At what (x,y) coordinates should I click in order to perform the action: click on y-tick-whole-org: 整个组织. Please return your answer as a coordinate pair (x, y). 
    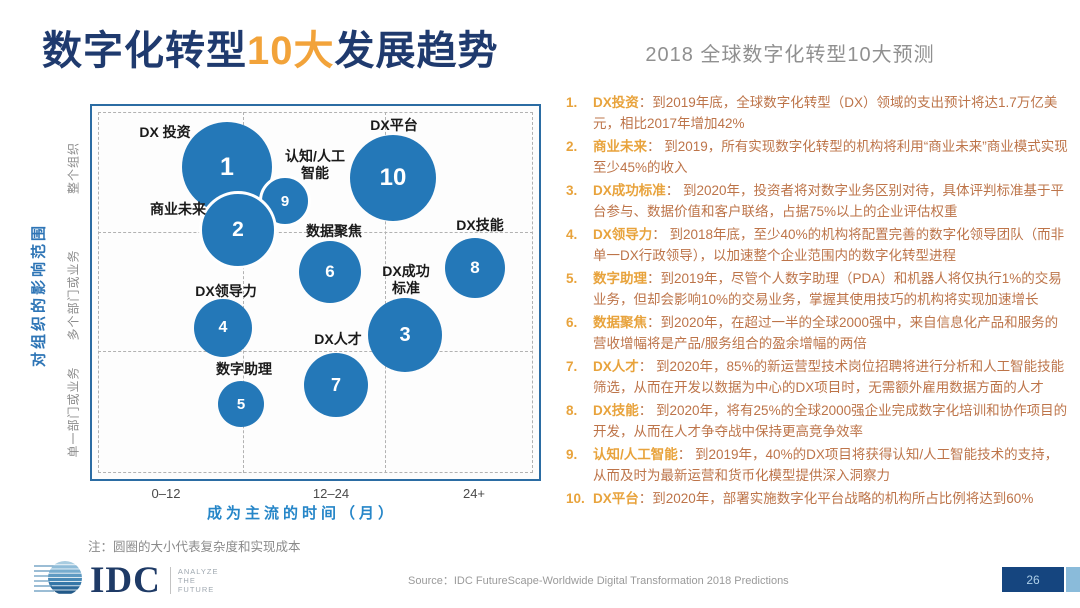
    Looking at the image, I should click on (73, 168).